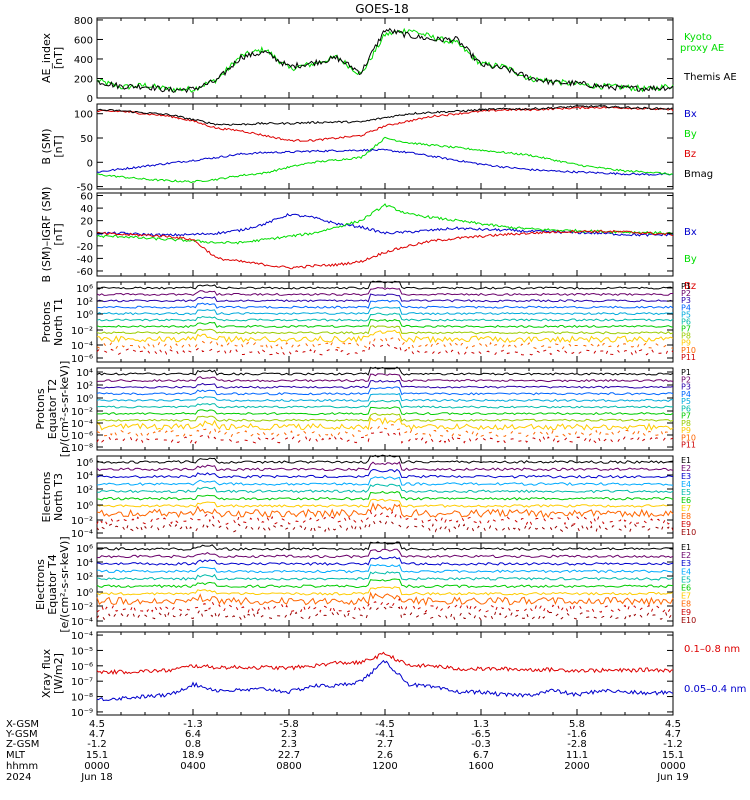  Describe the element at coordinates (576, 766) in the screenshot. I see `footer-value: 2000` at that location.